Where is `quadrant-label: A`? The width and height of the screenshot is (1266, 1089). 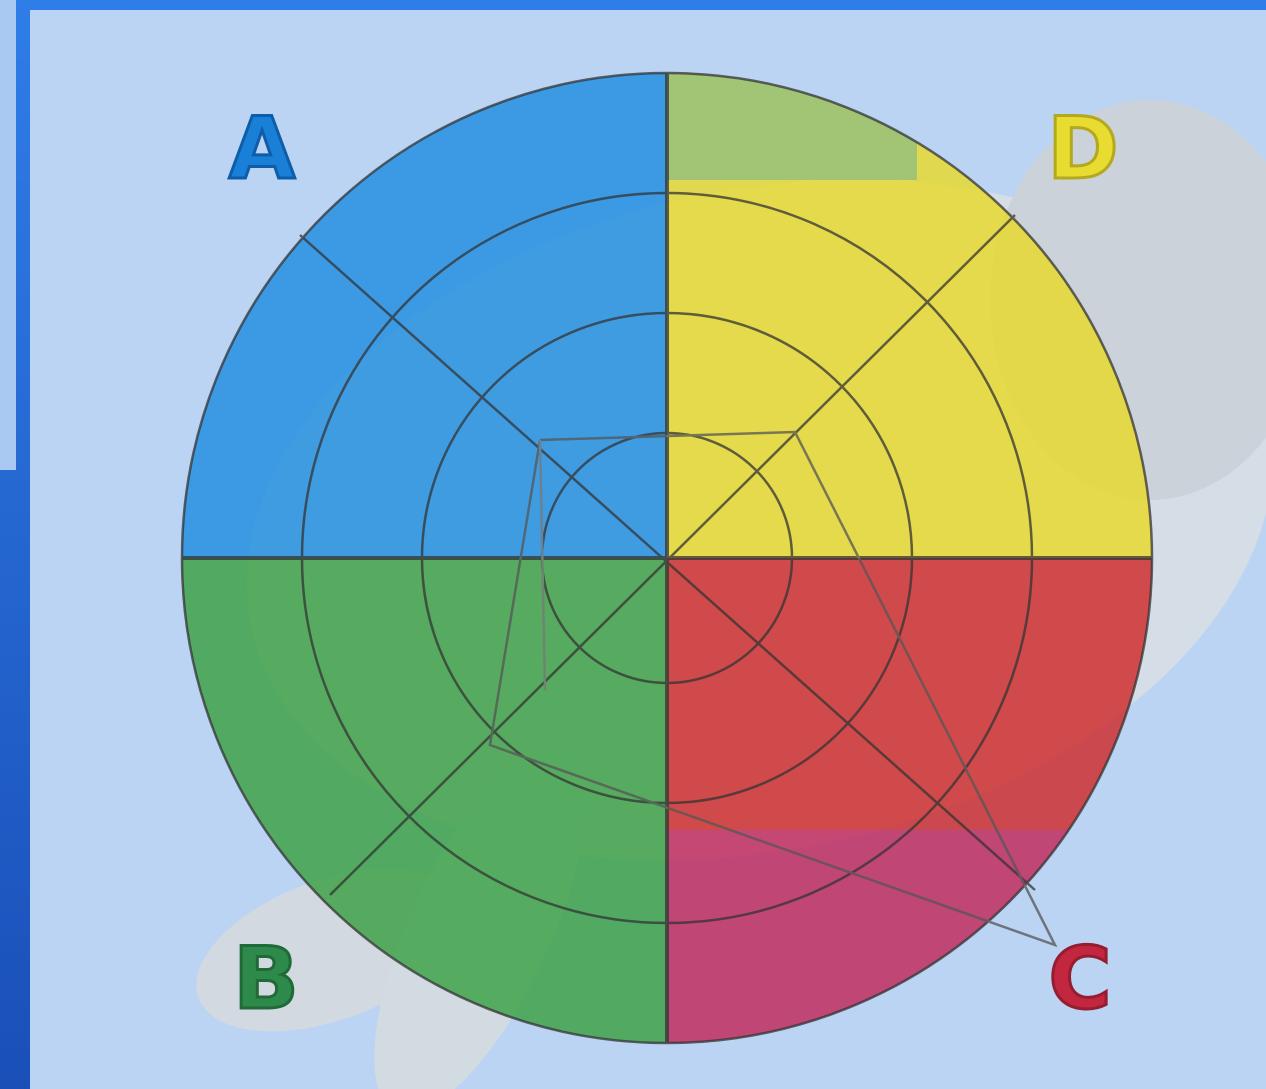
quadrant-label: A is located at coordinates (262, 149).